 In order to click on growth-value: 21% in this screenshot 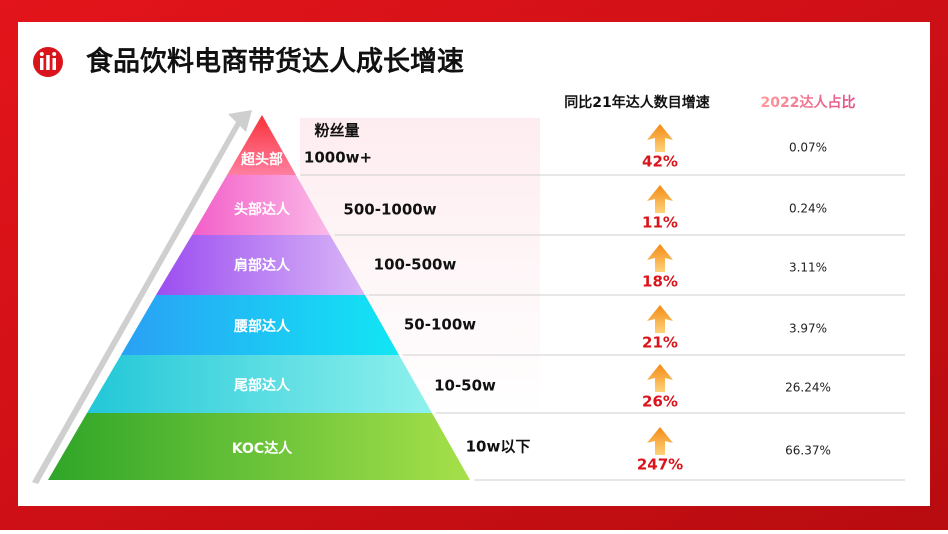, I will do `click(660, 343)`.